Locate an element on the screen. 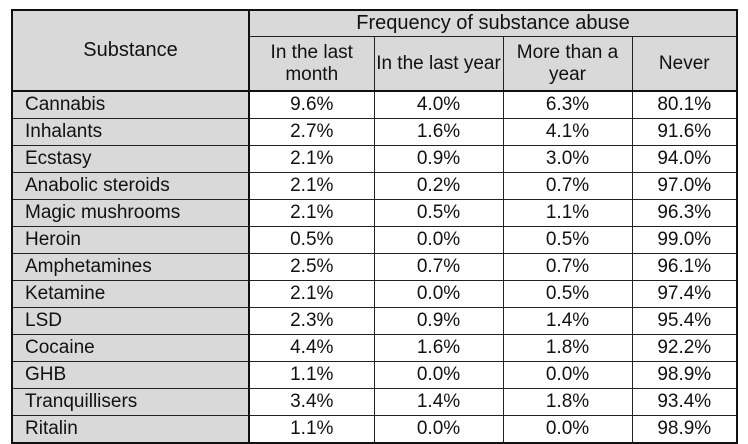 The width and height of the screenshot is (748, 444). table-row: Magic mushrooms 2.1% 0.5% 1.1% 96.3% is located at coordinates (374, 213).